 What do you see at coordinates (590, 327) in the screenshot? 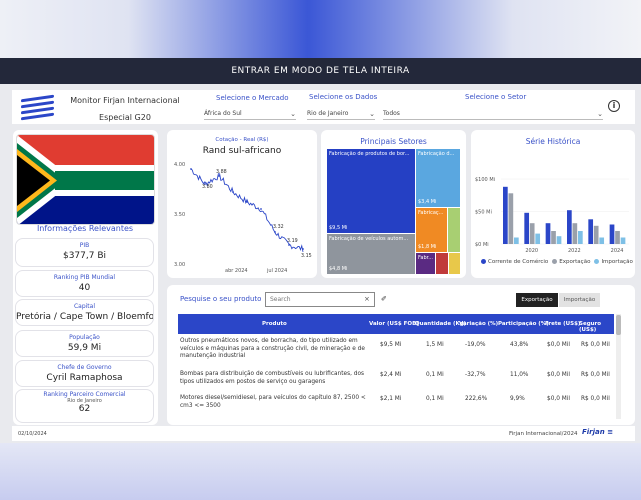
I see `col-insurance: Seguro (US$)` at bounding box center [590, 327].